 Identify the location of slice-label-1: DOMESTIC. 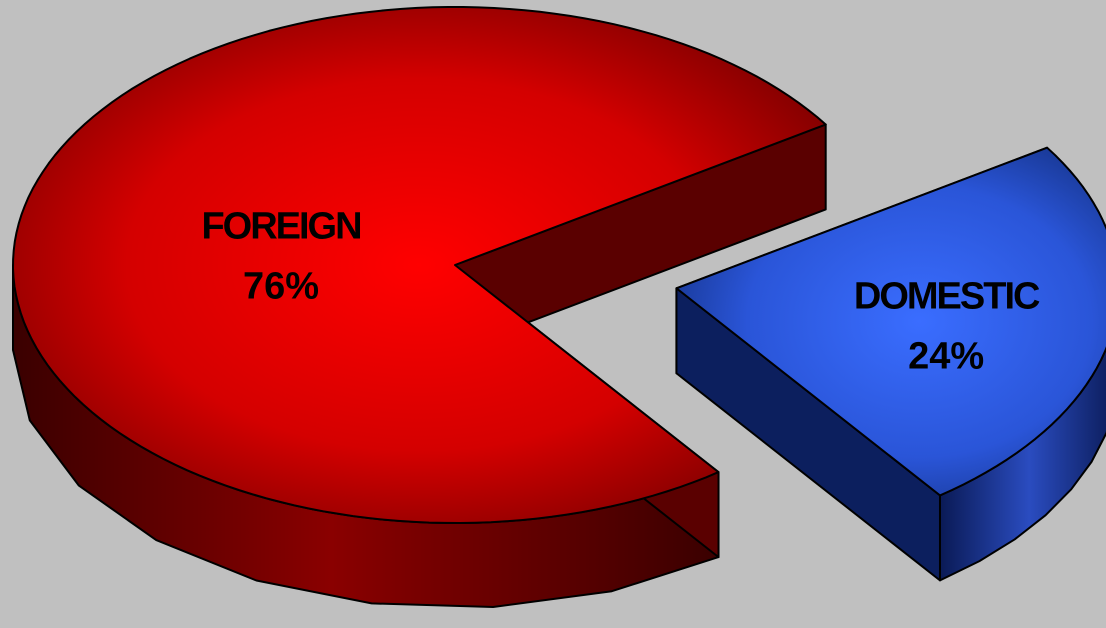
(947, 297).